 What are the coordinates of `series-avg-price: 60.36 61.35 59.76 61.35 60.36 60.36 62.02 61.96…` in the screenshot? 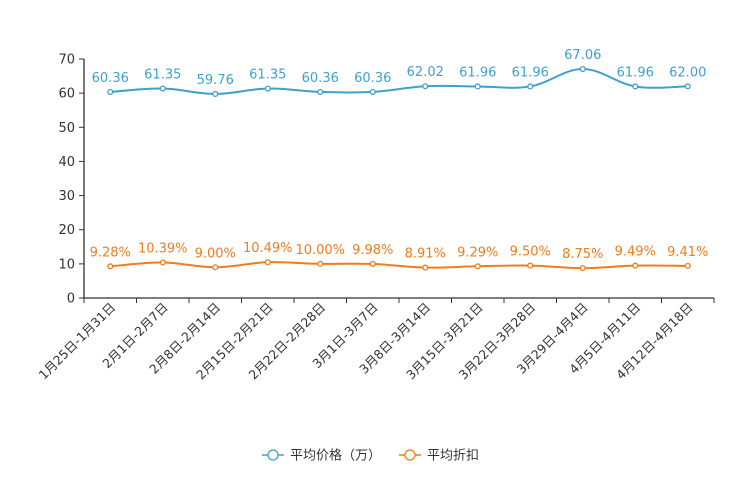 It's located at (399, 73).